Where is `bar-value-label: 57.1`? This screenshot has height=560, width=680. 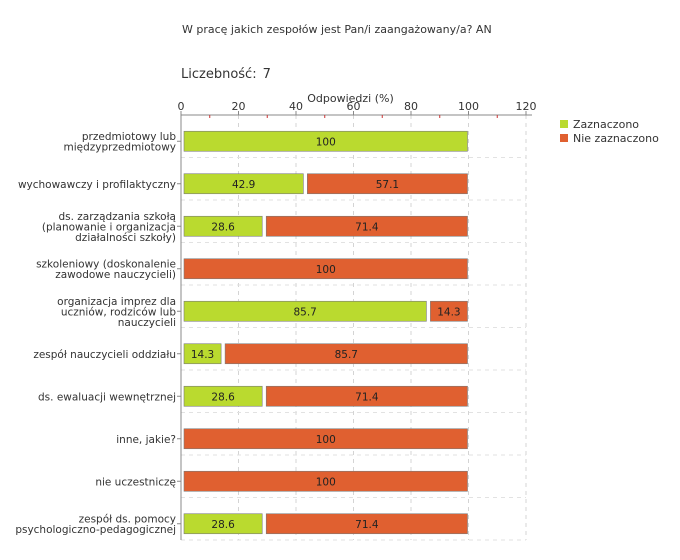 bar-value-label: 57.1 is located at coordinates (387, 185).